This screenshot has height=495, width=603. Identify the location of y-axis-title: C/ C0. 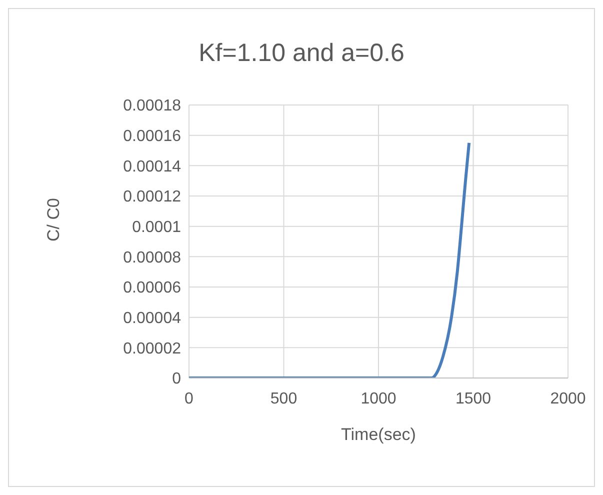
(54, 220).